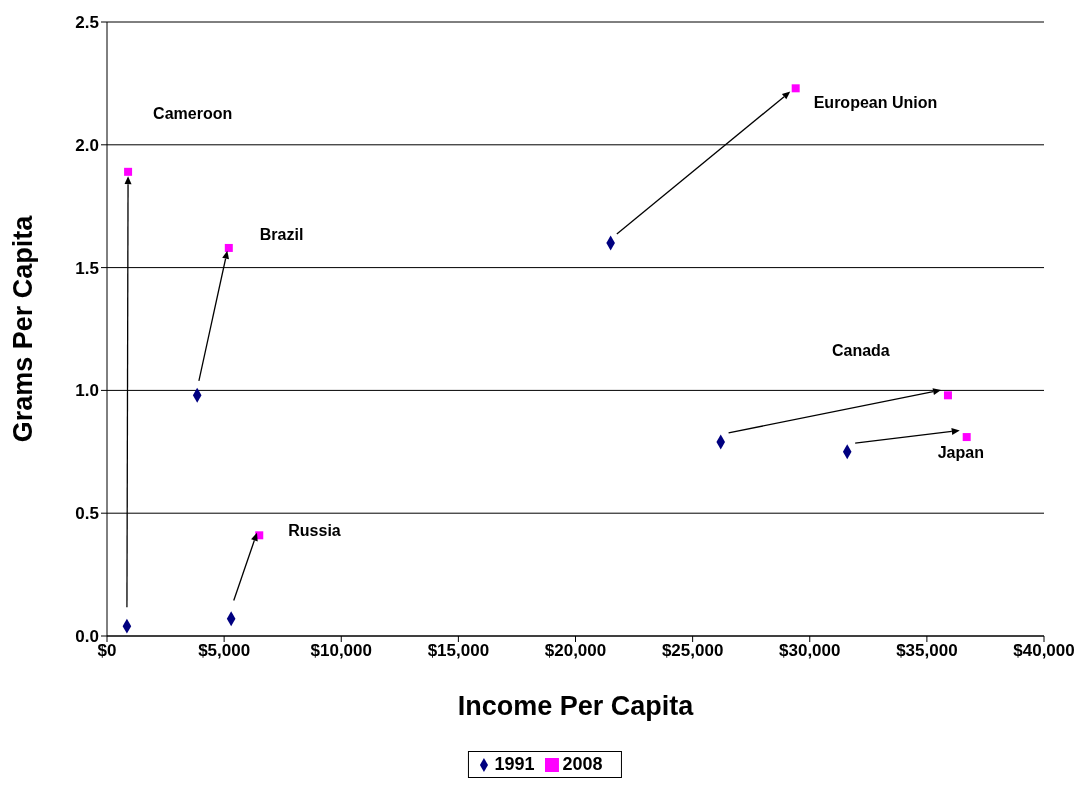  What do you see at coordinates (22, 328) in the screenshot?
I see `y-axis-title: Grams Per Capita` at bounding box center [22, 328].